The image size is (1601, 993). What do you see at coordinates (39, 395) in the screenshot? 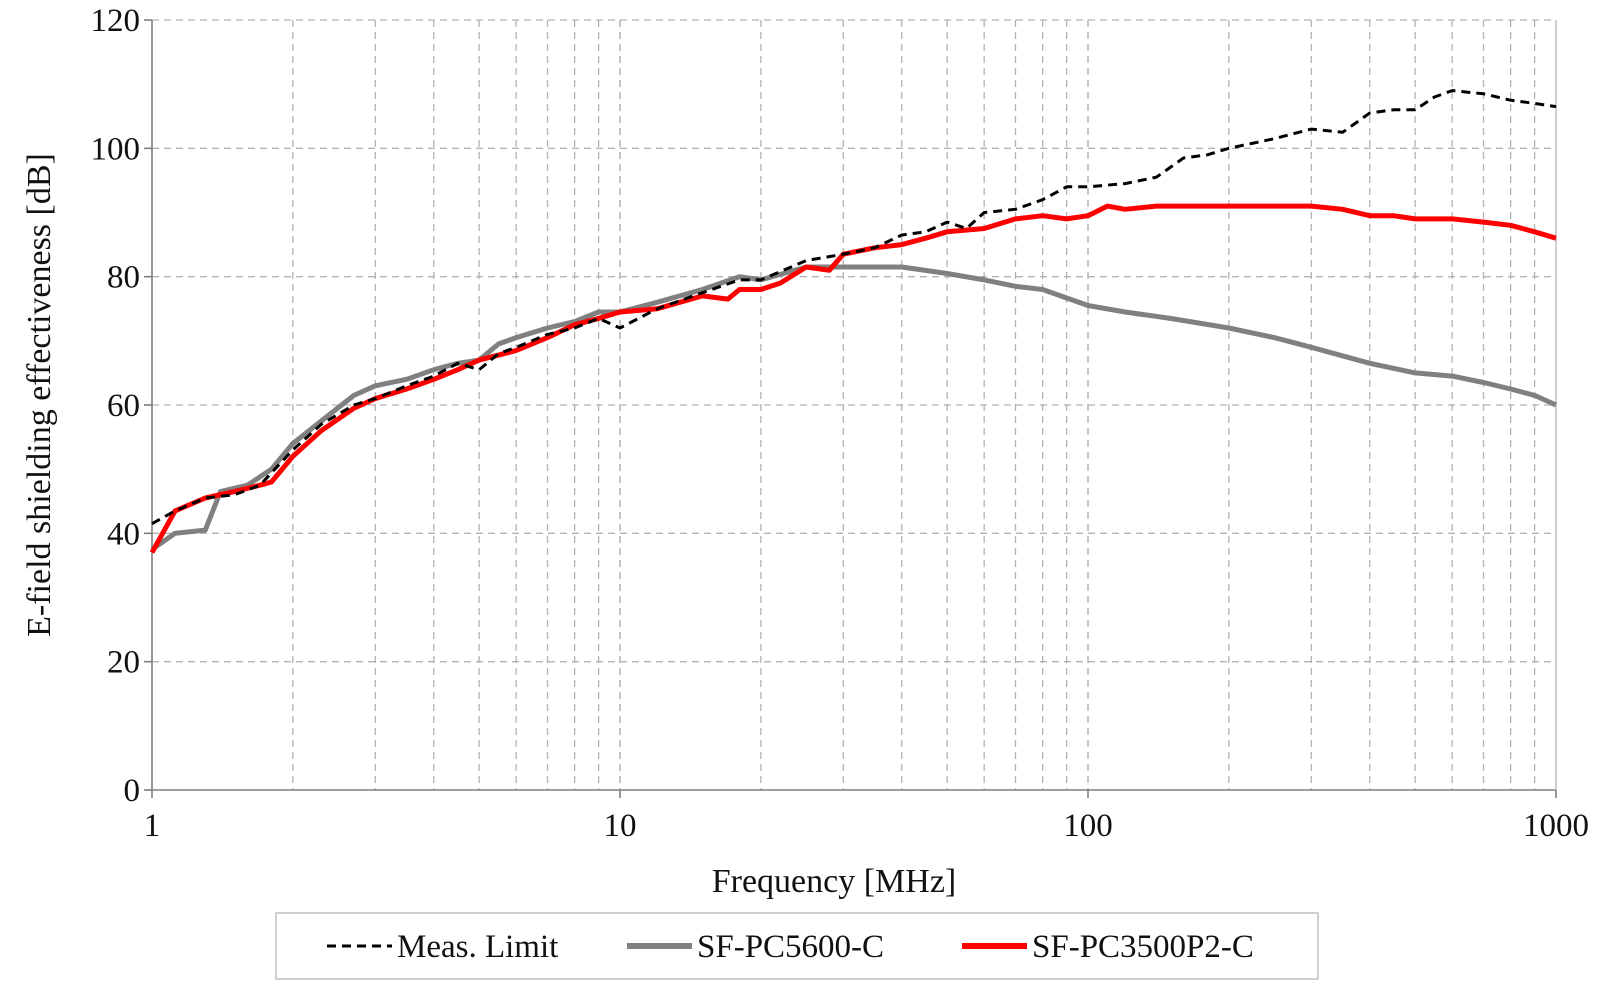
I see `y-axis-title: E-field shielding effectiveness [dB]` at bounding box center [39, 395].